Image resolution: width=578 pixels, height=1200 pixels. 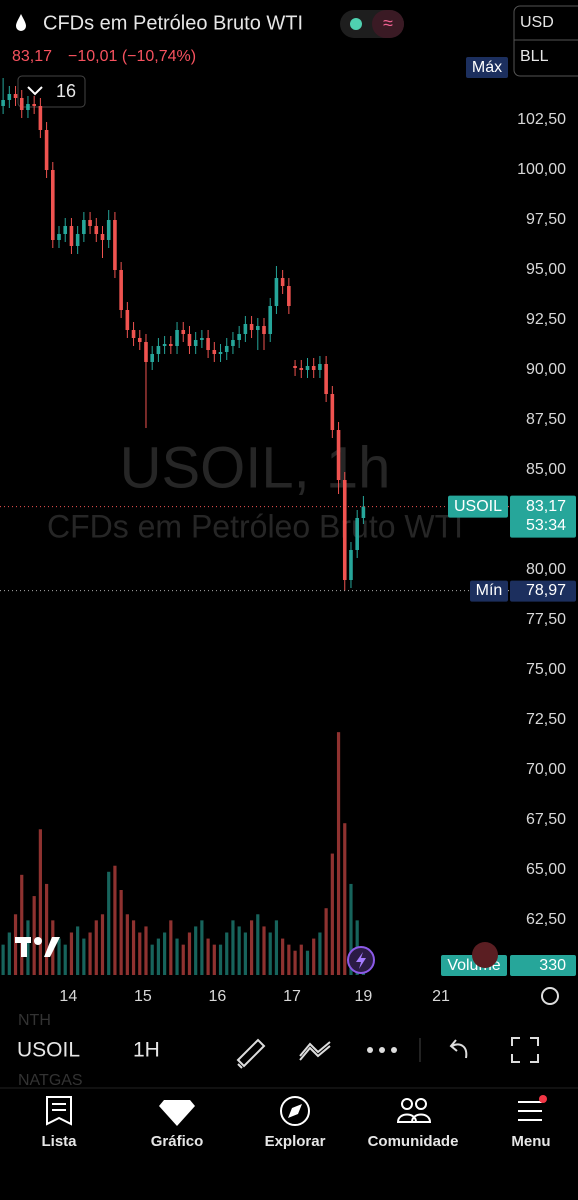 I want to click on nav-label: Comunidade, so click(x=413, y=1141).